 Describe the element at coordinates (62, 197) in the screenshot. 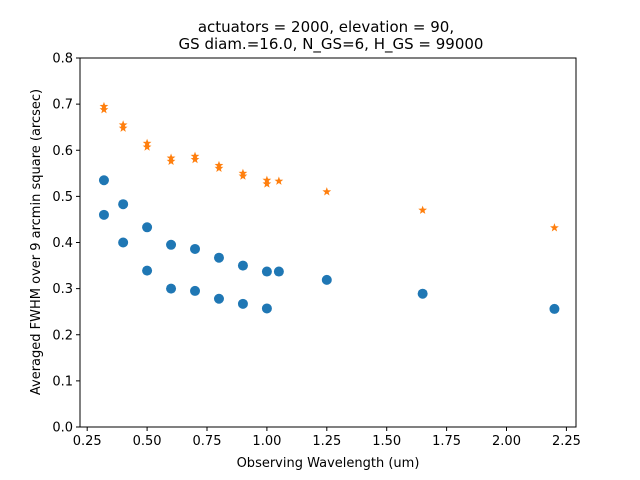

I see `y-tick-label: 0.5` at that location.